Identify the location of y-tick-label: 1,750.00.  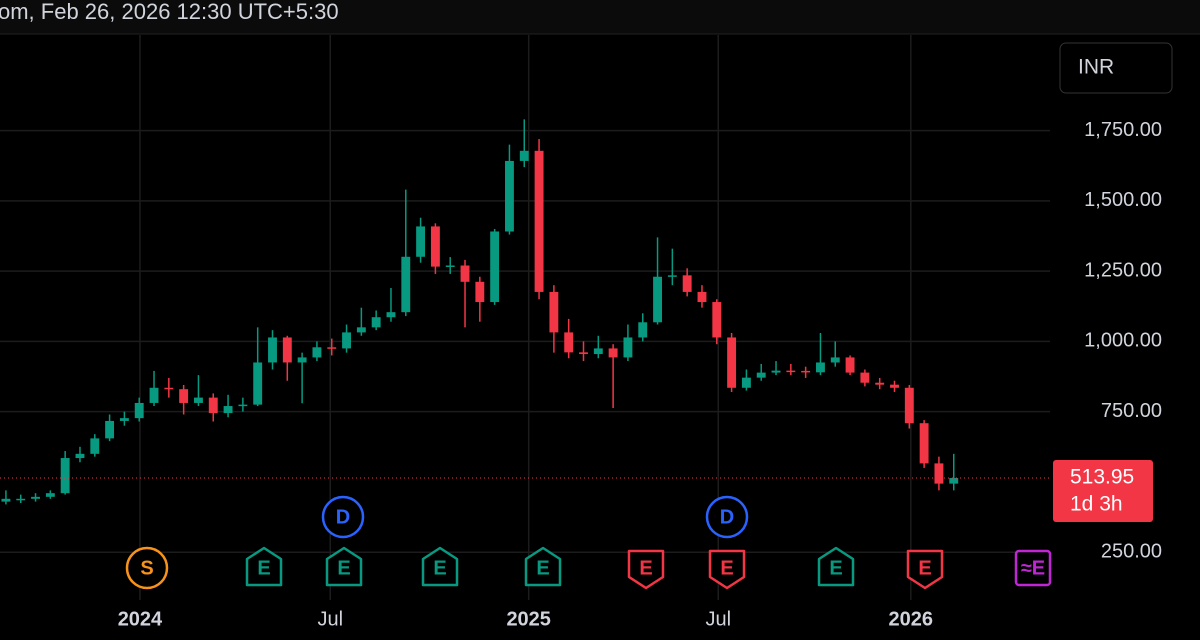
(1123, 130).